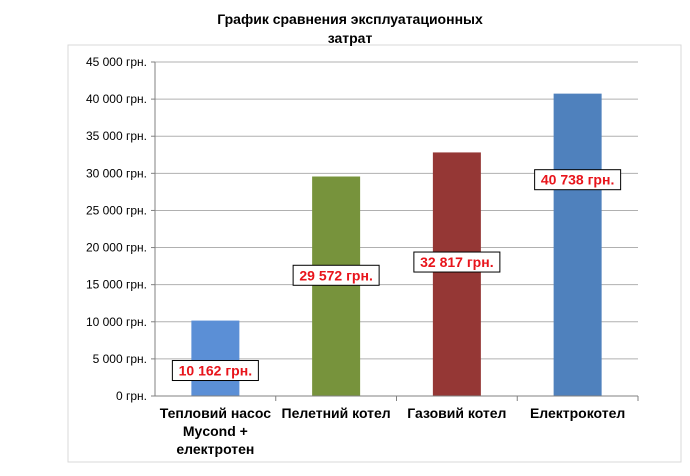 The image size is (690, 476). What do you see at coordinates (116, 62) in the screenshot?
I see `y-tick-label: 45 000 грн.` at bounding box center [116, 62].